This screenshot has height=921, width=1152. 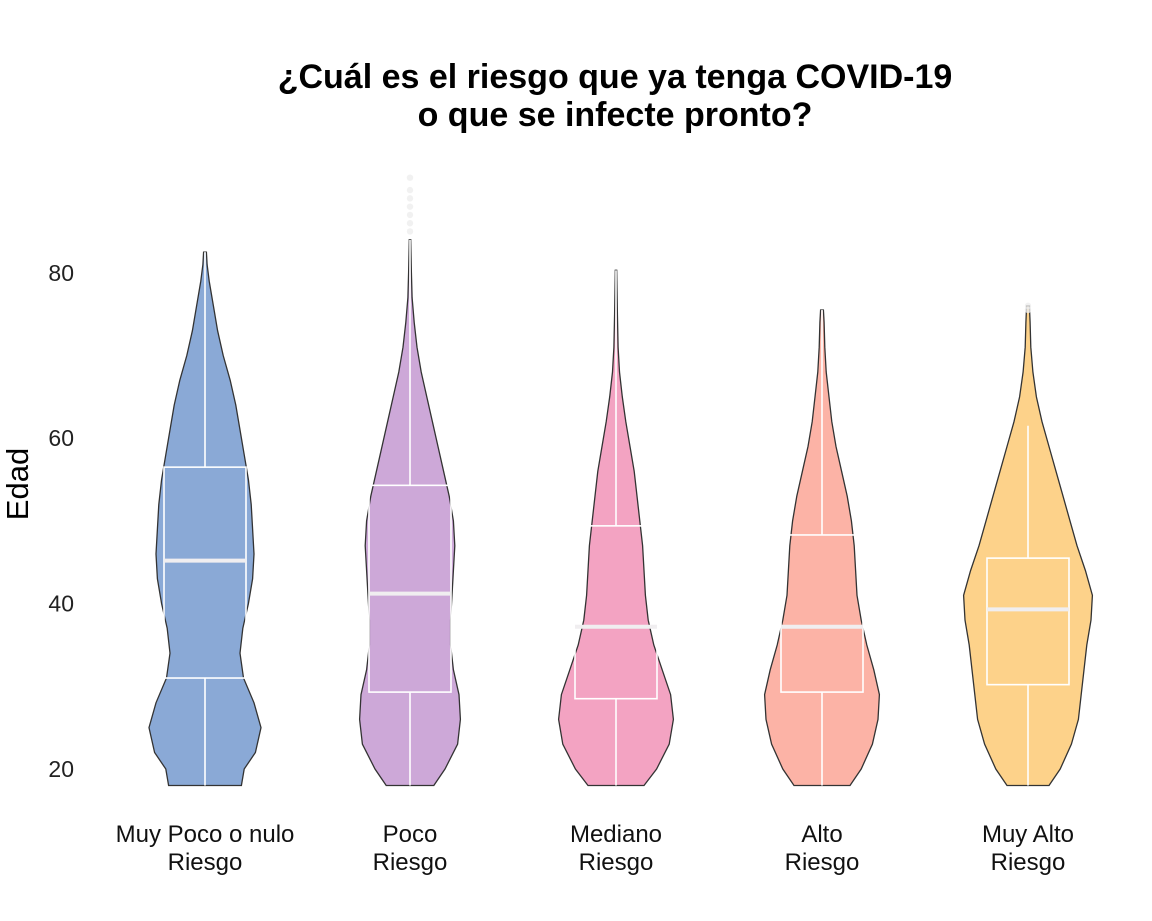 What do you see at coordinates (821, 834) in the screenshot?
I see `x-tick-label: Alto` at bounding box center [821, 834].